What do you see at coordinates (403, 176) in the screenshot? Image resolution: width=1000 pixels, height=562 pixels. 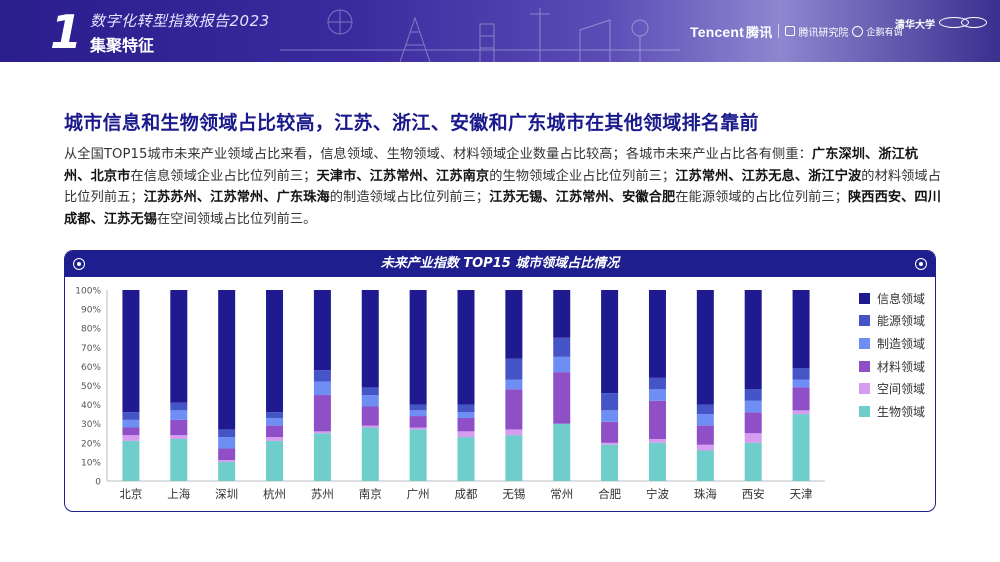 I see `body-highlight: 天津市、江苏常州、江苏南京` at bounding box center [403, 176].